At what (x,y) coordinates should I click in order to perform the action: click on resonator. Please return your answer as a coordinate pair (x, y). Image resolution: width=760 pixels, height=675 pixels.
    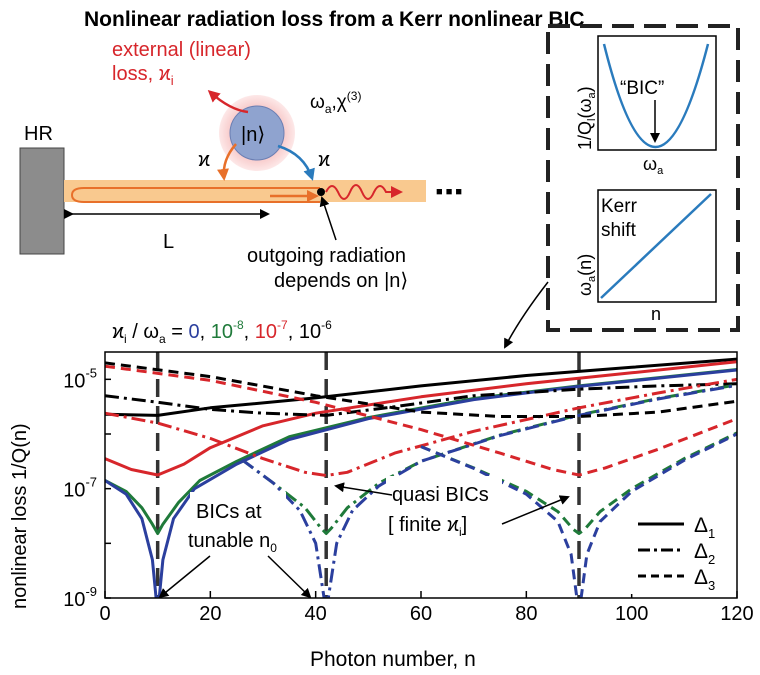
    Looking at the image, I should click on (257, 133).